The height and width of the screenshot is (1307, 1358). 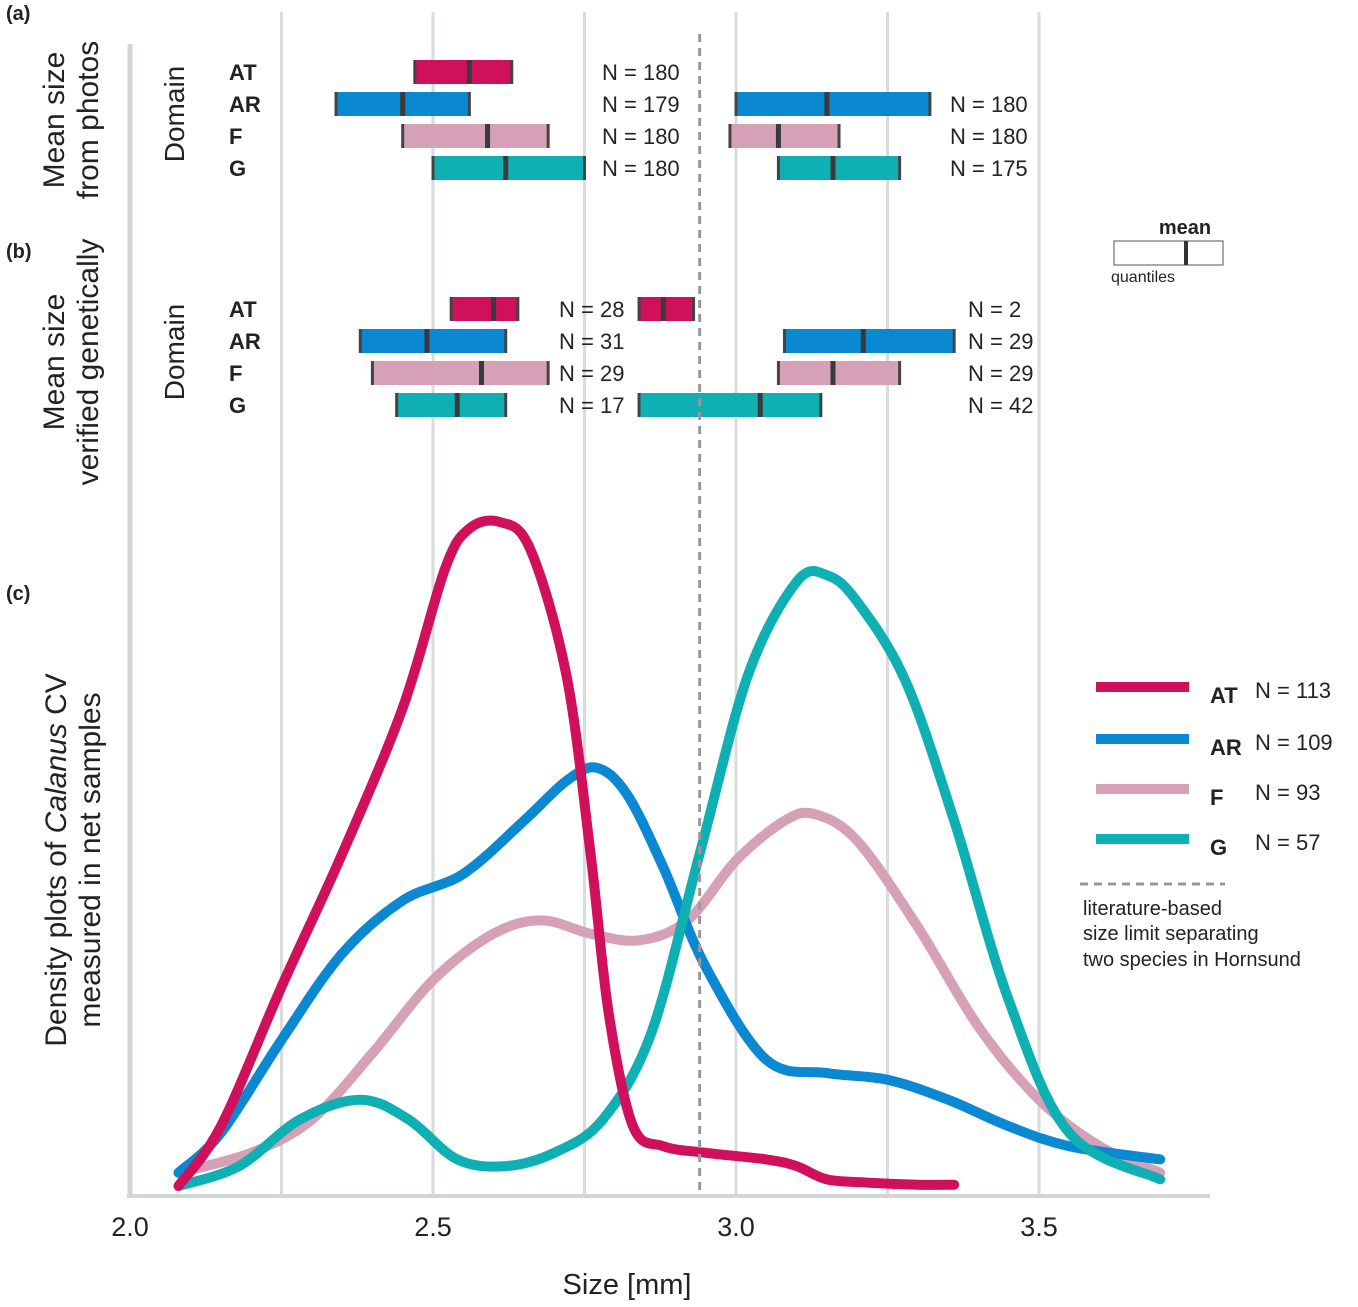 What do you see at coordinates (1216, 797) in the screenshot?
I see `legend-code-f: F` at bounding box center [1216, 797].